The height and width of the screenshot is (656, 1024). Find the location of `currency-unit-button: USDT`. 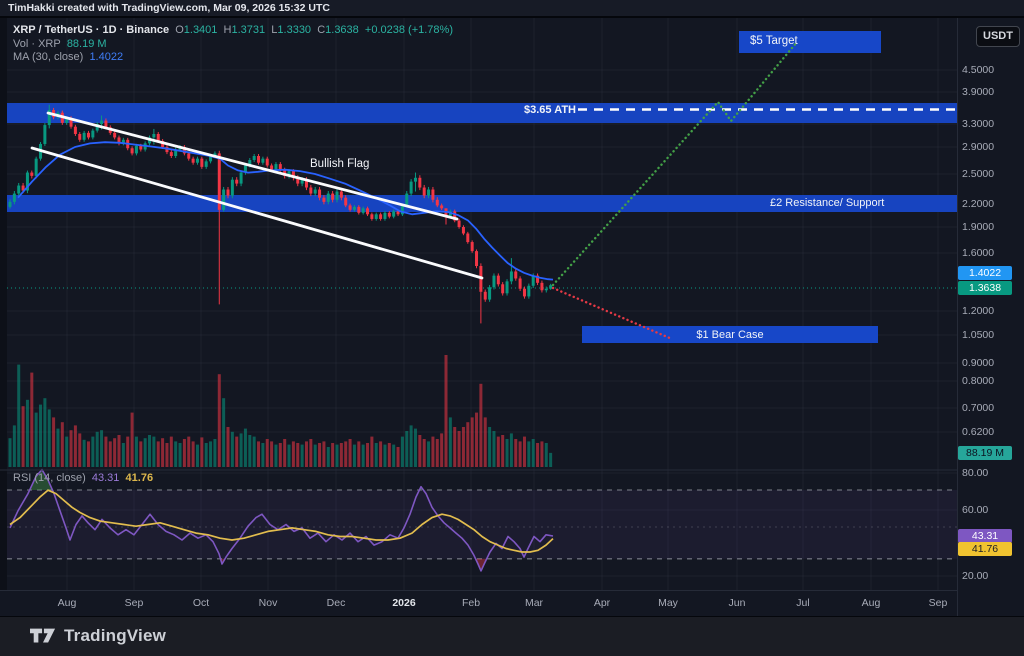

currency-unit-button: USDT is located at coordinates (998, 36).